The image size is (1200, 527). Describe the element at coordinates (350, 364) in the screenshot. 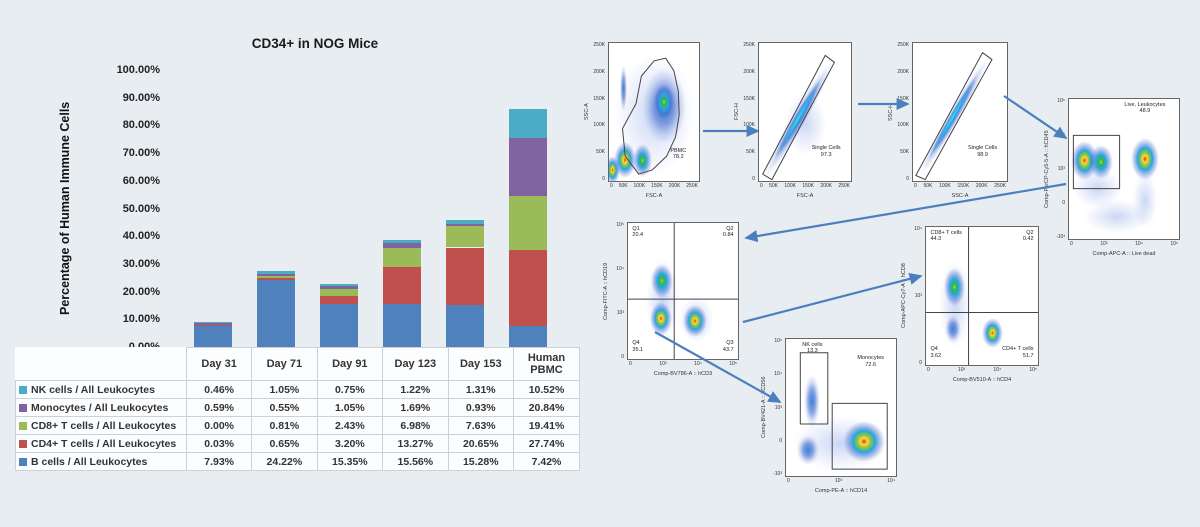

I see `table-column-header: Day 91` at that location.